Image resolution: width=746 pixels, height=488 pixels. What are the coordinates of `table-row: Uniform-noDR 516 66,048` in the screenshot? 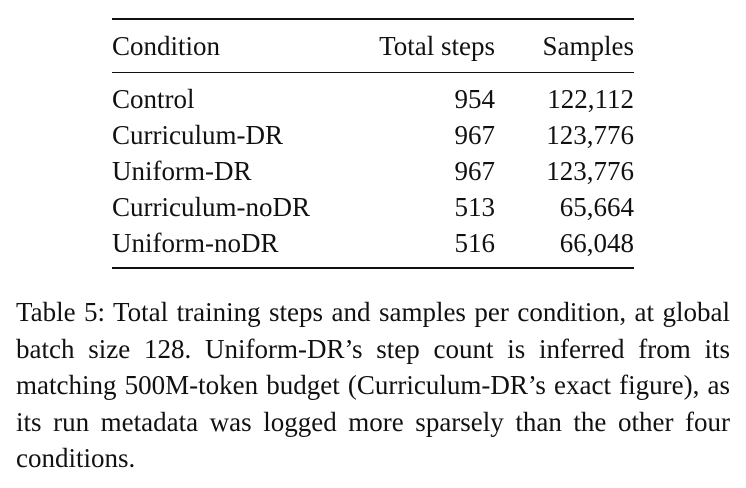 It's located at (373, 246).